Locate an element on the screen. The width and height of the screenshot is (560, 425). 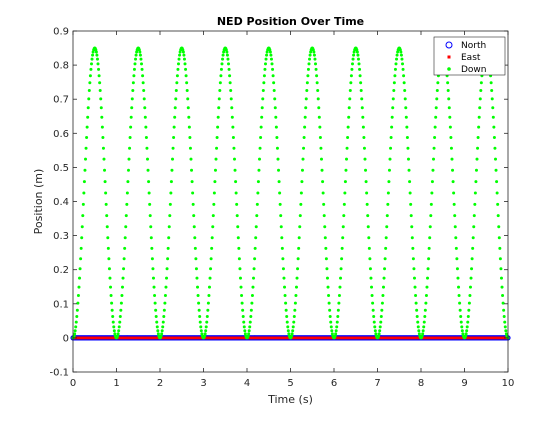
x-tick-label: 7 is located at coordinates (377, 383).